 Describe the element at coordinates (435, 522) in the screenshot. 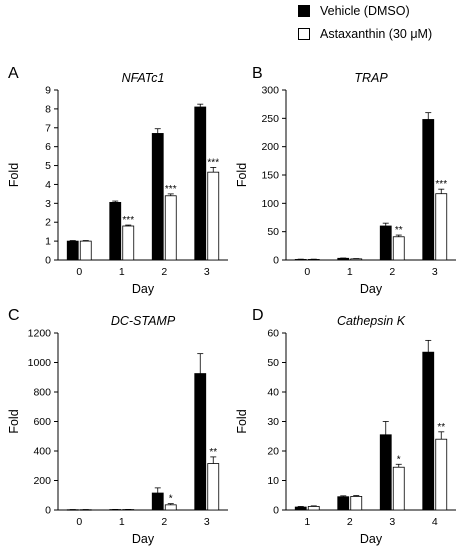

I see `x-tick-label: 4` at that location.